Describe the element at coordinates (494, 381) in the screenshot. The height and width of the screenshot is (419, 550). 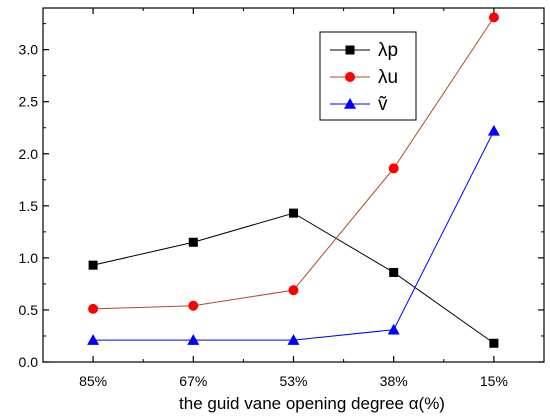
I see `x-tick-label: 15%` at that location.